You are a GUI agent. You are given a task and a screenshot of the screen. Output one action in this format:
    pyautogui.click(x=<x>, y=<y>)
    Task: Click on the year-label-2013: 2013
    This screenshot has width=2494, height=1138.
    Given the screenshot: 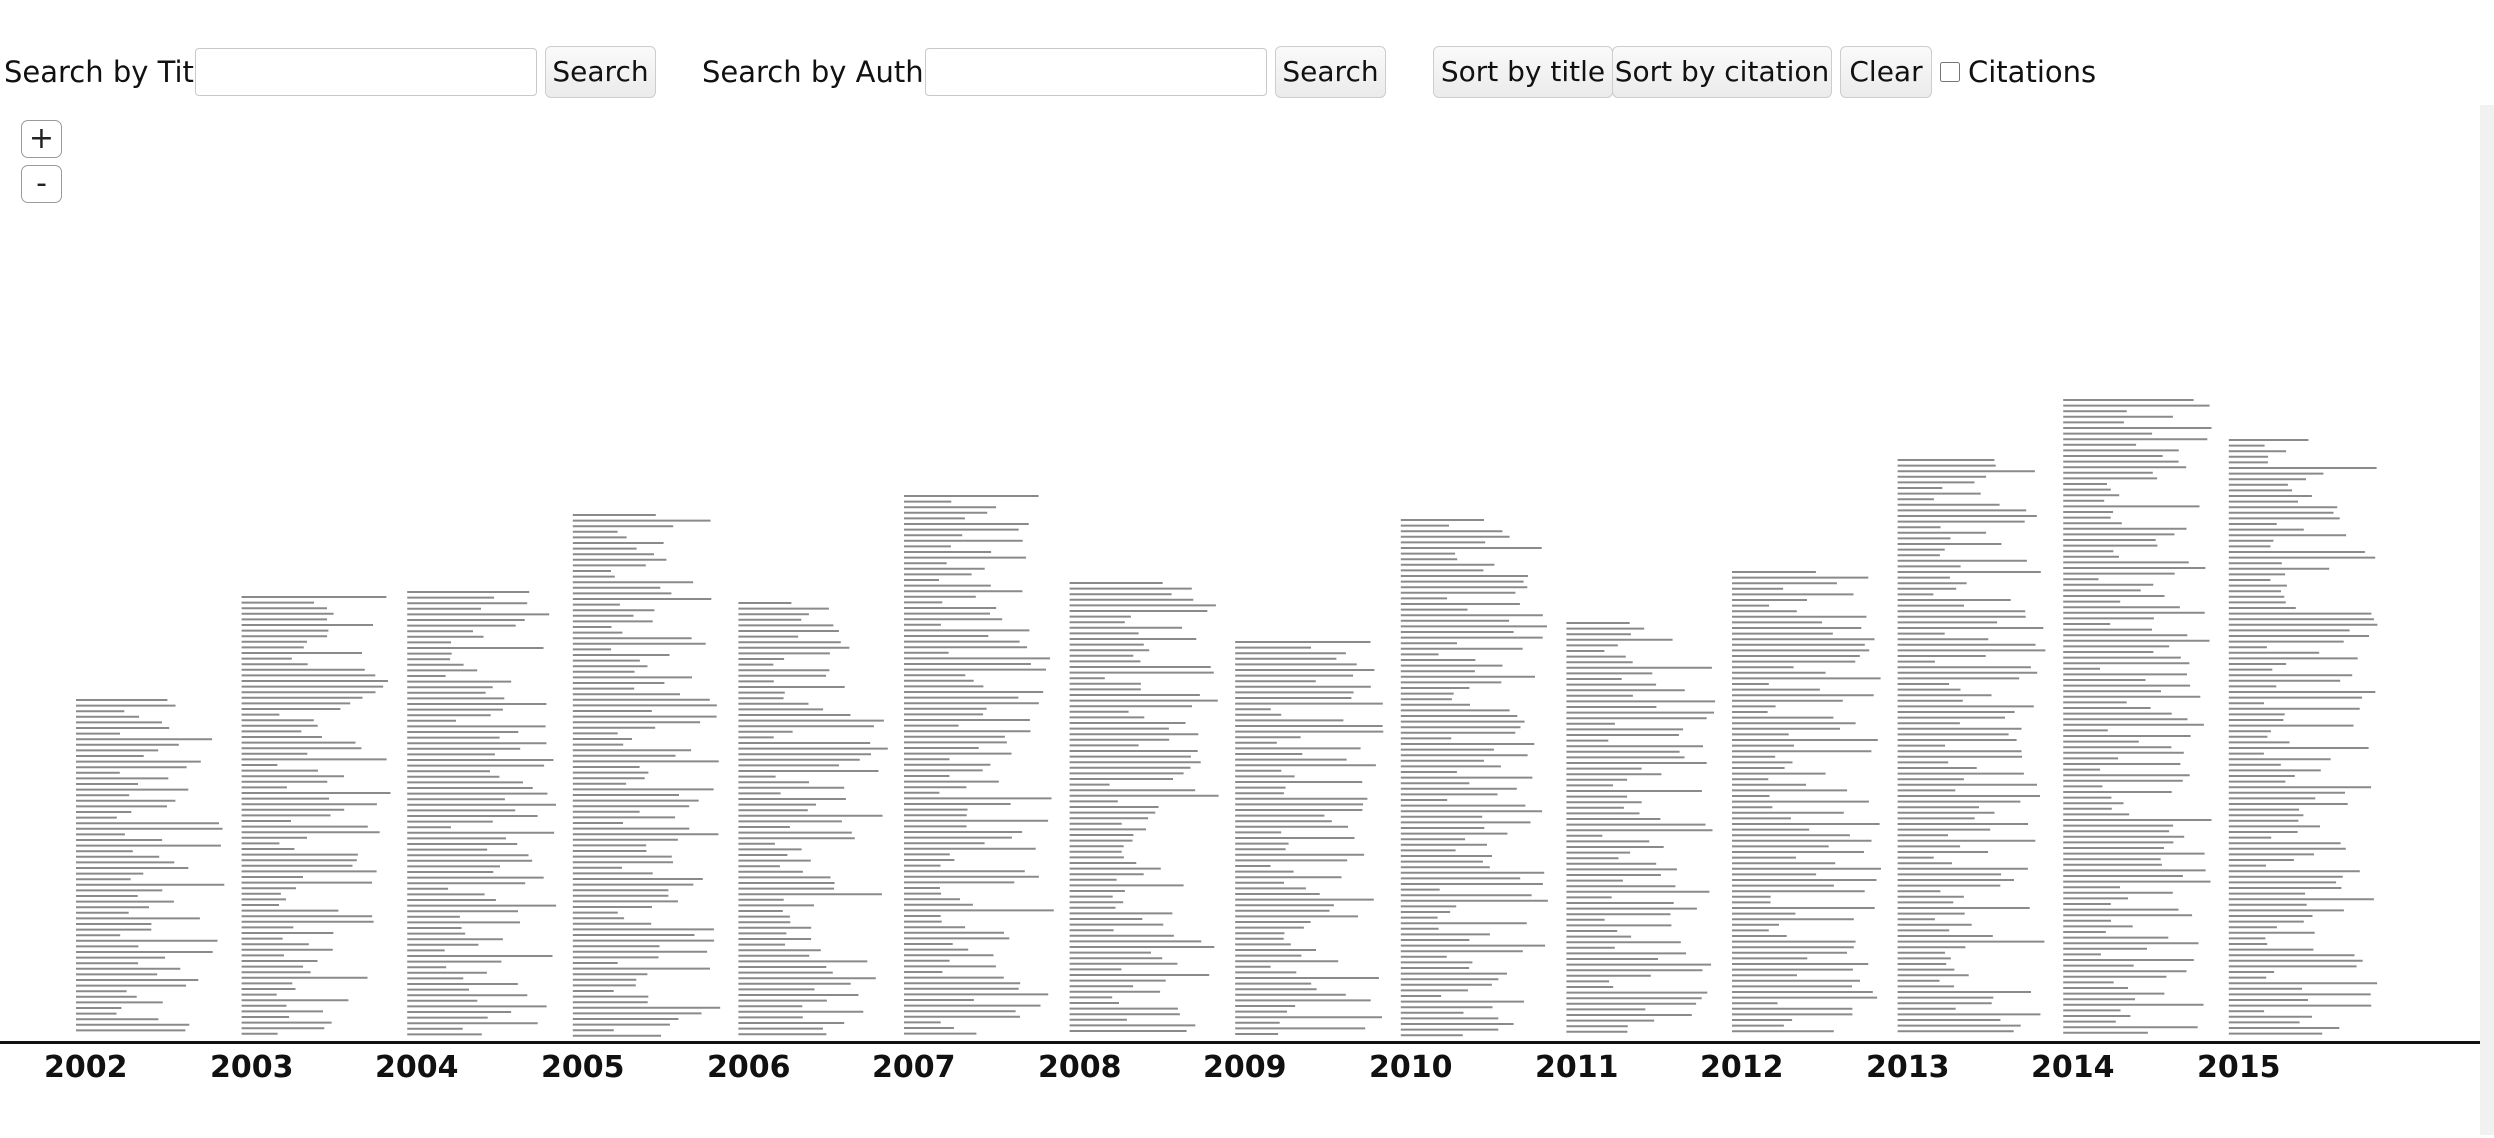 What is the action you would take?
    pyautogui.click(x=1908, y=1067)
    